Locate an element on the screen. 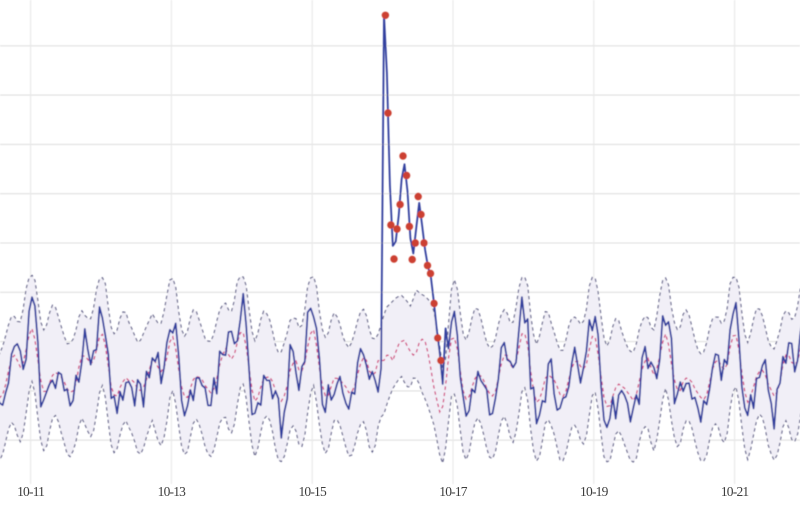 This screenshot has height=517, width=800. svg-text: 10-15 is located at coordinates (312, 491).